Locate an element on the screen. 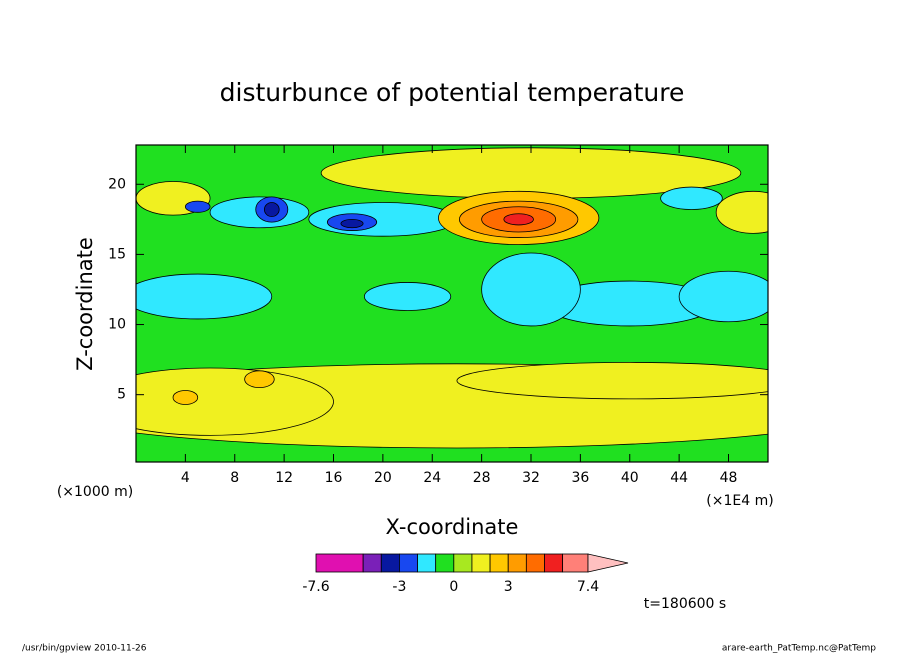  x-tick-label: 36 is located at coordinates (580, 478).